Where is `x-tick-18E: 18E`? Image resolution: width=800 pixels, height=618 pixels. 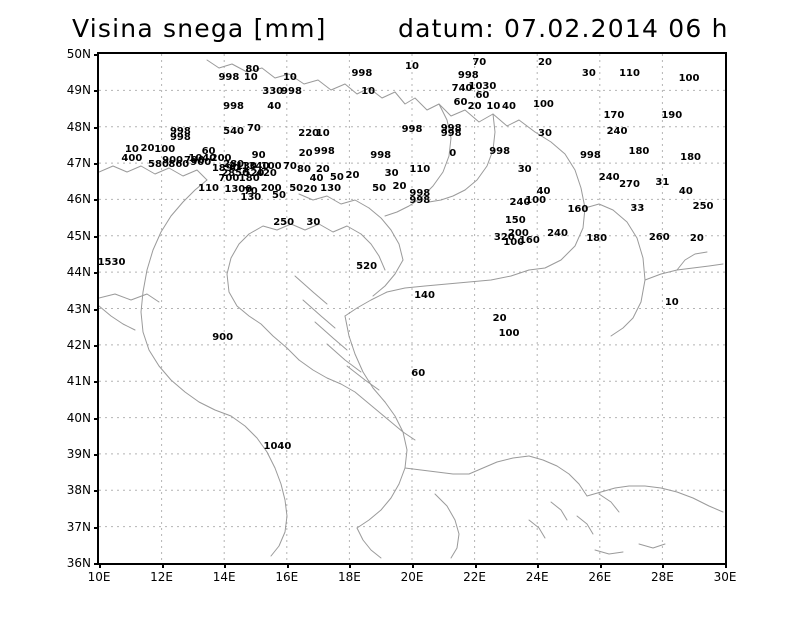 x-tick-18E: 18E is located at coordinates (349, 577).